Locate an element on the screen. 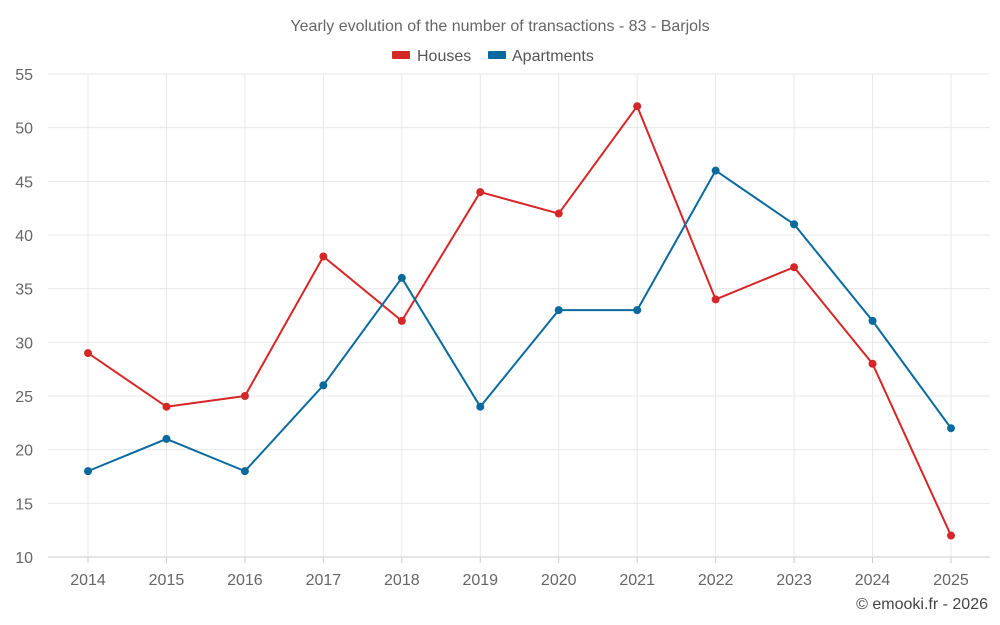 This screenshot has height=625, width=1000. y-axis-ticks: 10 15 20 25 30 35 40 45 50 55 is located at coordinates (24, 317).